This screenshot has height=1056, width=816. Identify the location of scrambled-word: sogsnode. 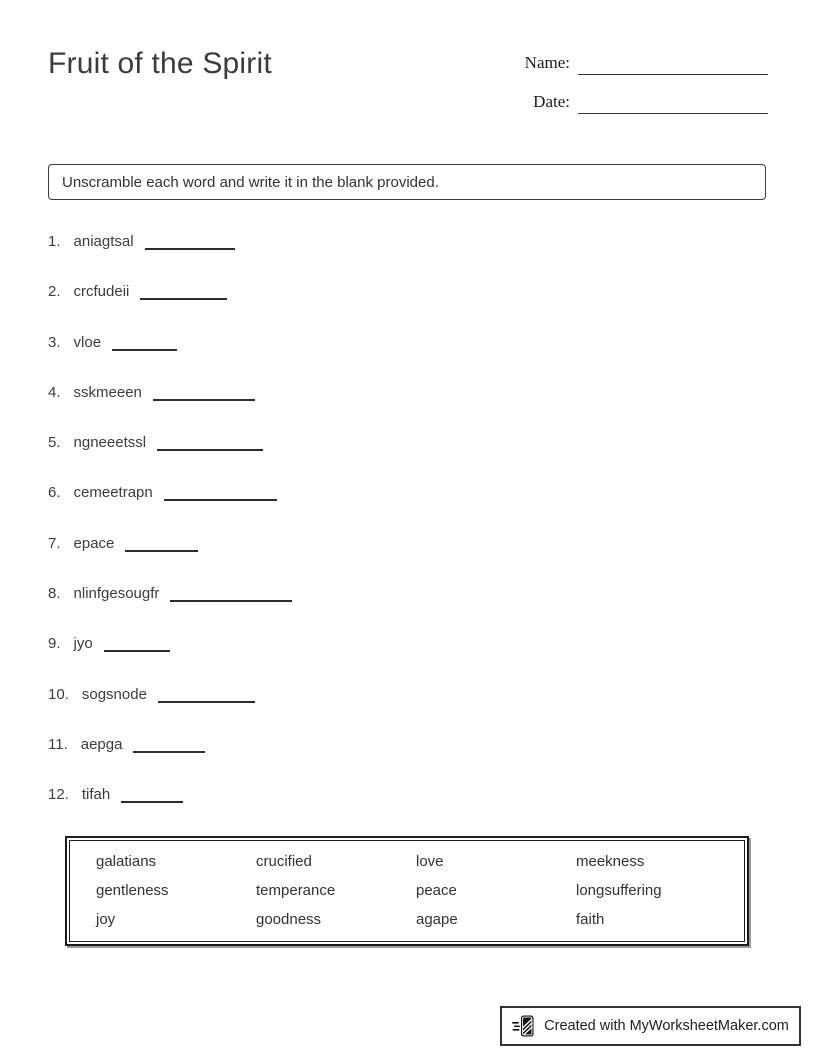
(114, 694).